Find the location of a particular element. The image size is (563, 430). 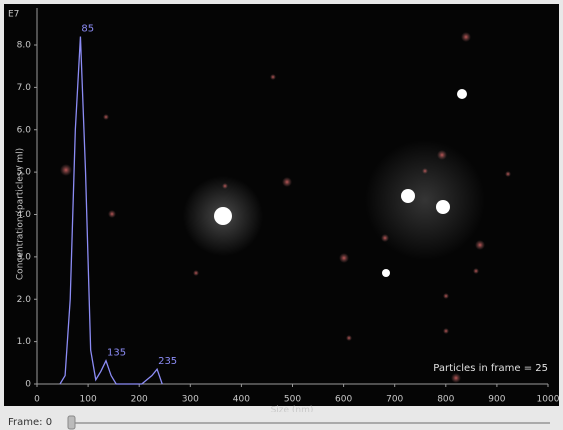

y-tick-label: 1.0 is located at coordinates (24, 342).